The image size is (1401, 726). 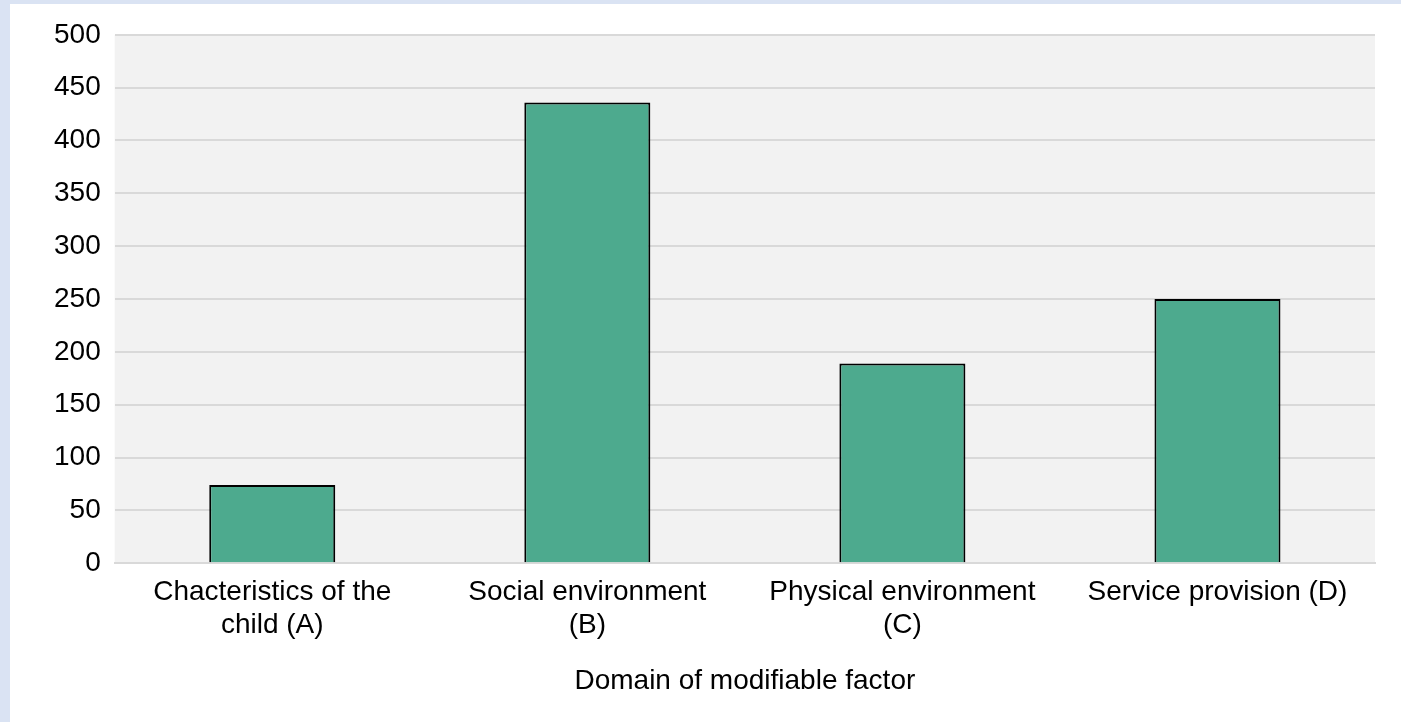 I want to click on y-tick-label: 250, so click(x=77, y=297).